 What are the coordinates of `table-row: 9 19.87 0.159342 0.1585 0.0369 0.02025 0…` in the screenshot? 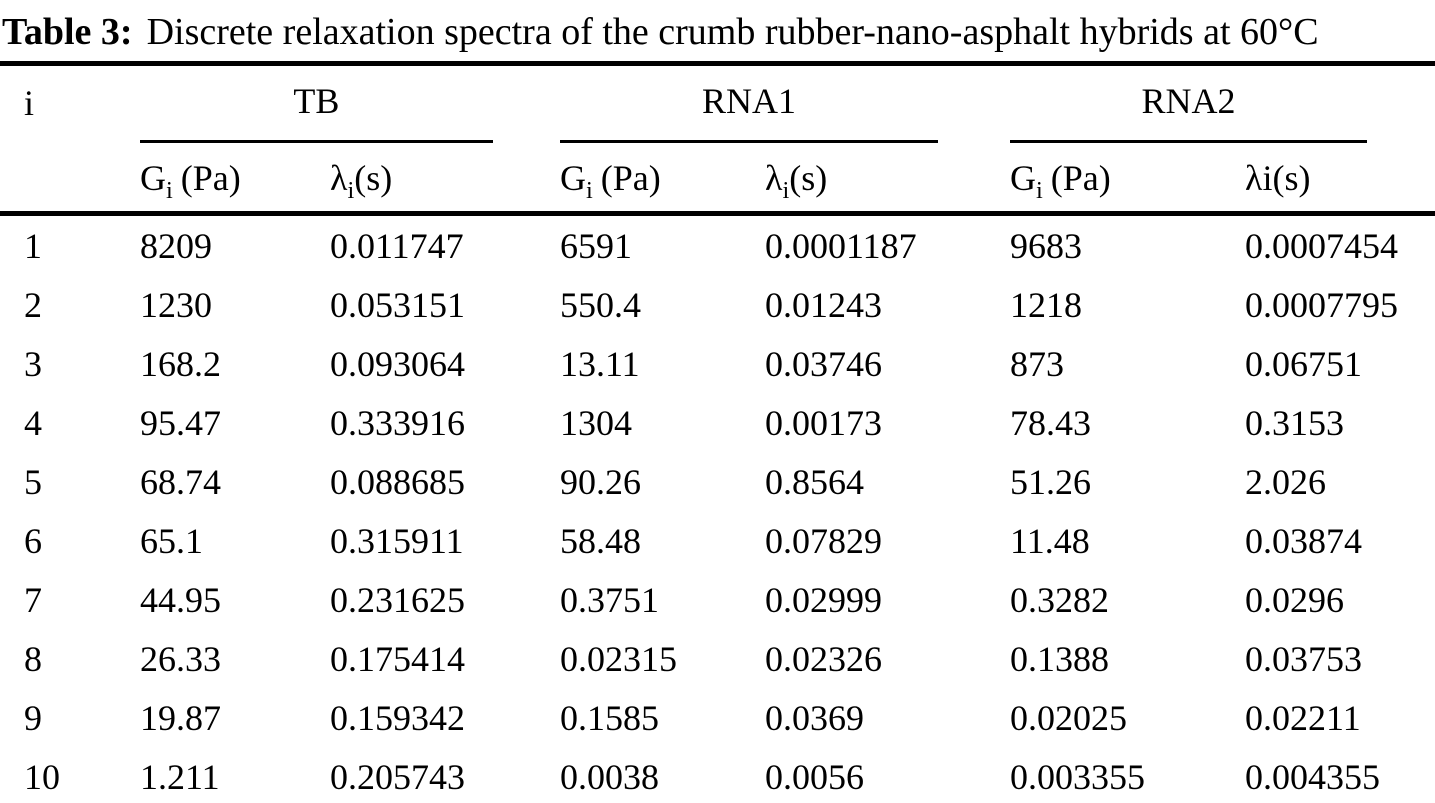 It's located at (717, 717).